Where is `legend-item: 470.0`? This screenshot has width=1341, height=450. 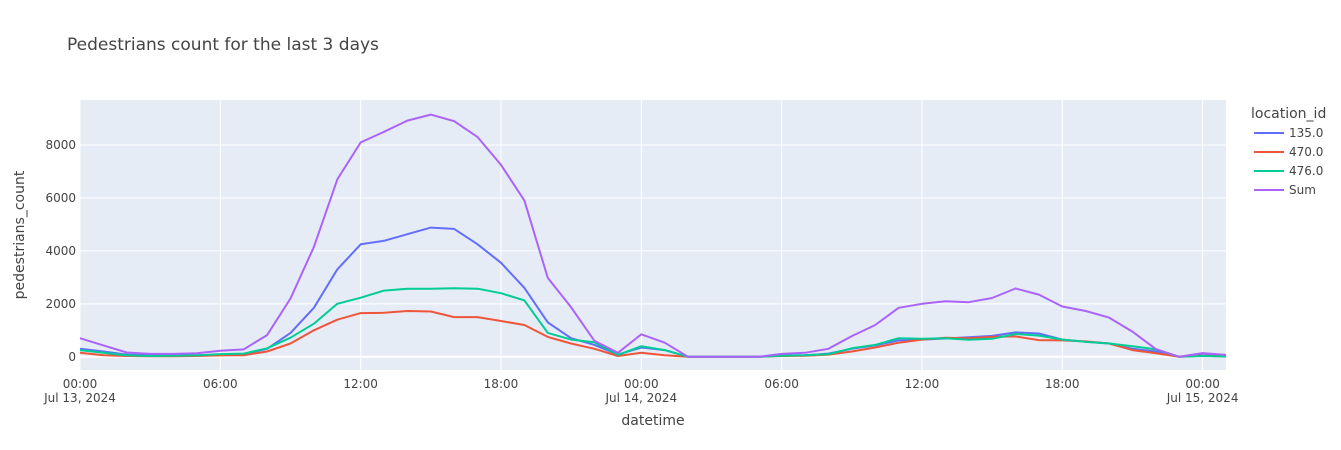 legend-item: 470.0 is located at coordinates (1288, 152).